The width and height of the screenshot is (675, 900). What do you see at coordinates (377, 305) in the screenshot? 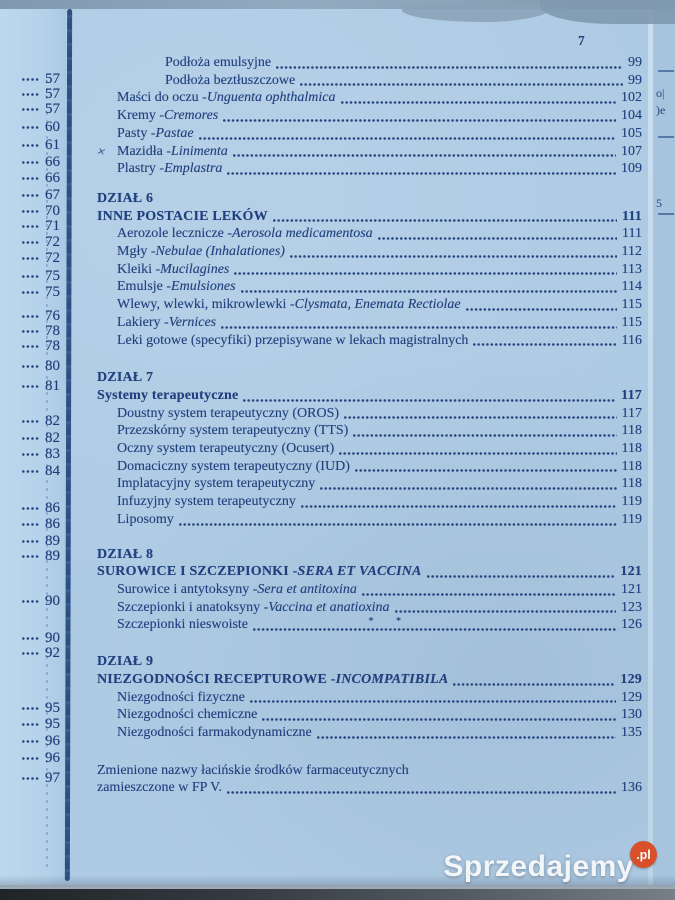
I see `entry-label: Clysmata, Enemata Rectiolae` at bounding box center [377, 305].